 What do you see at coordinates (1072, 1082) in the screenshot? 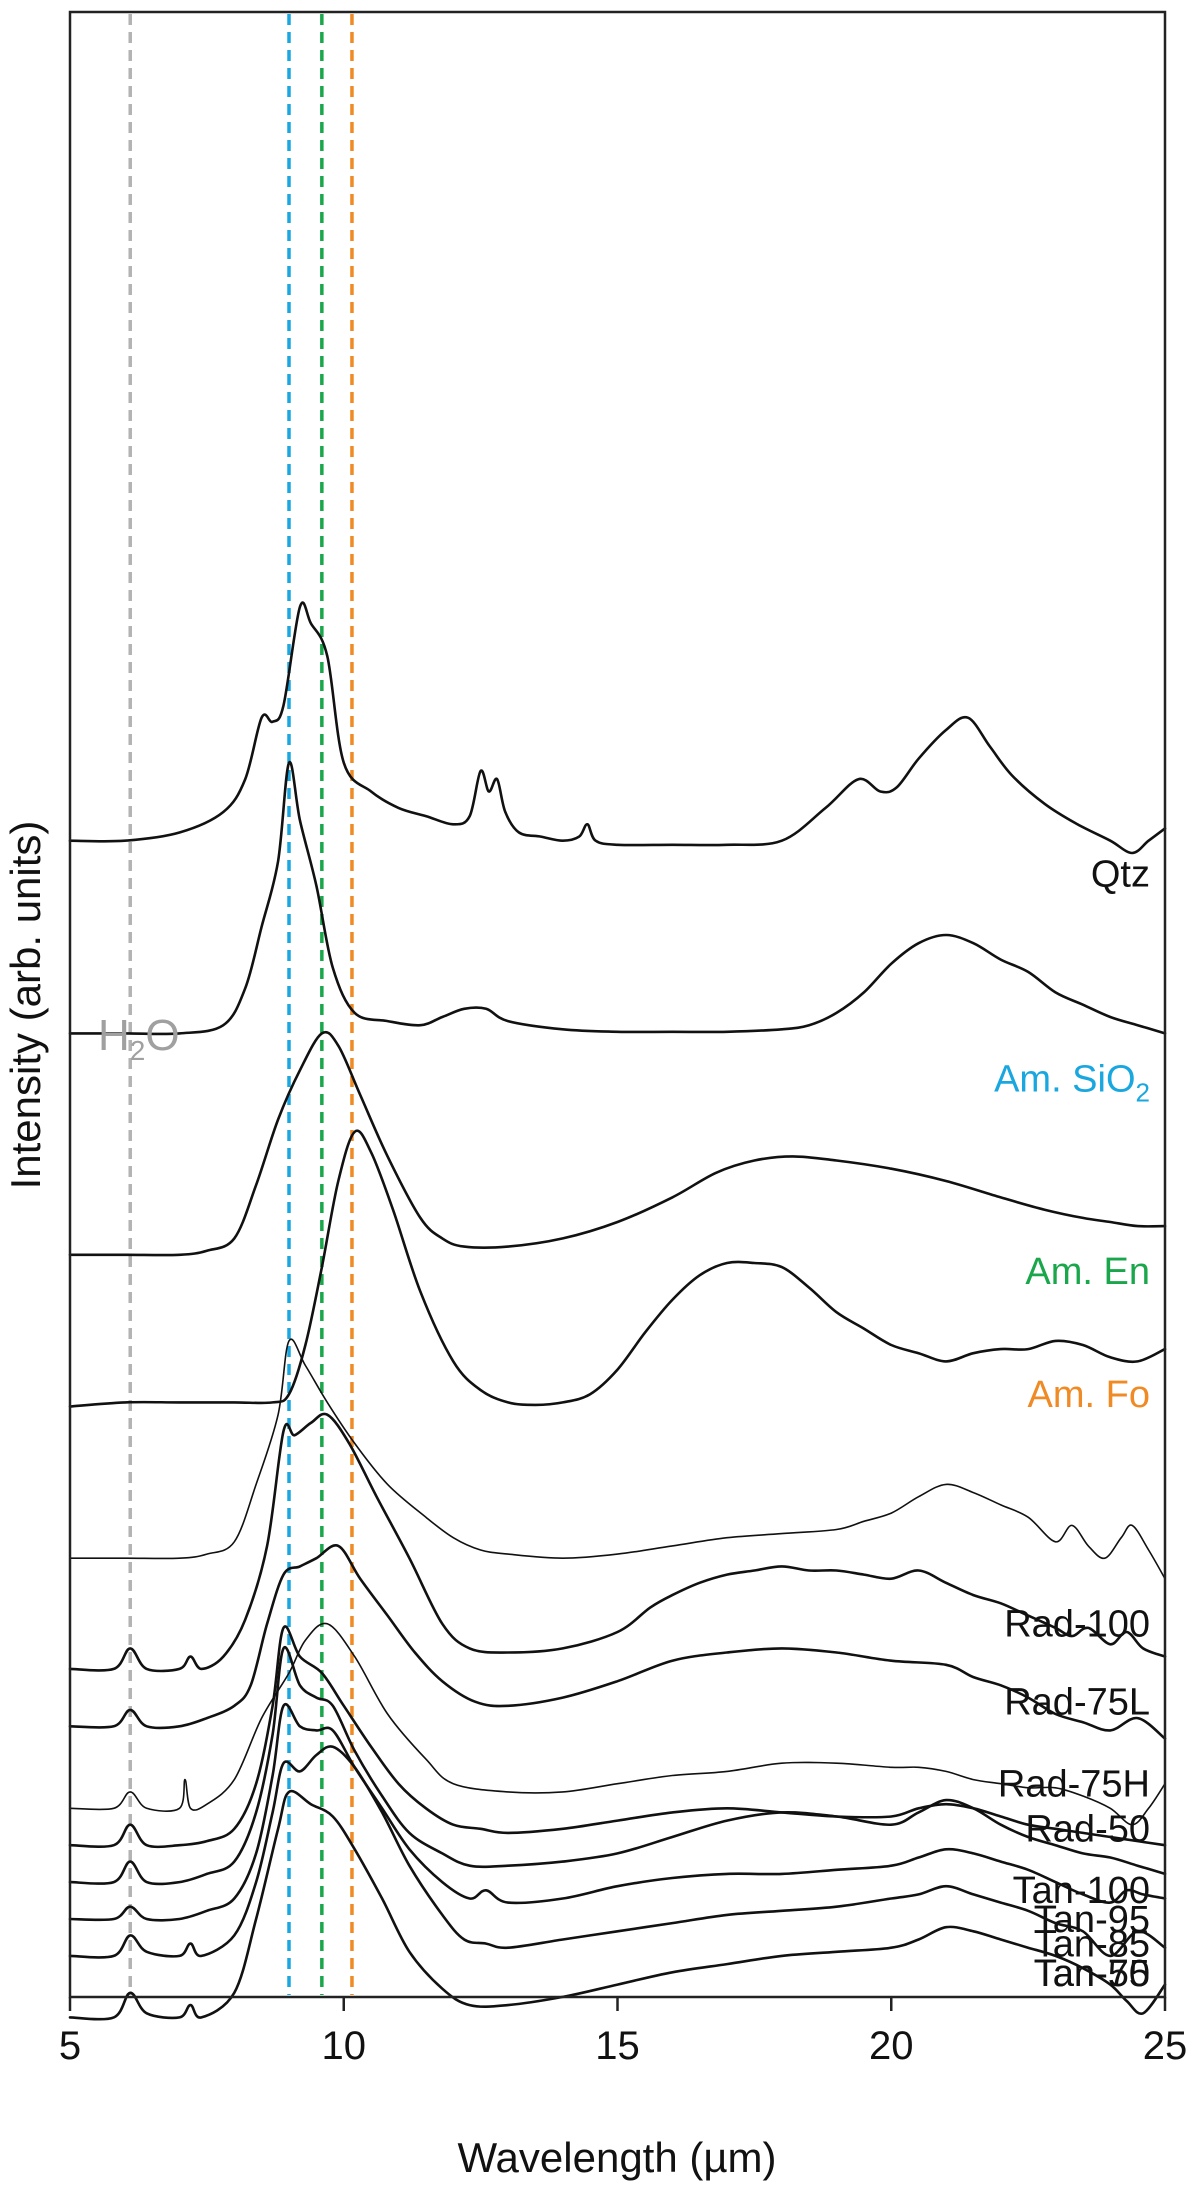
I see `series-label-am-sio2: Am. SiO2` at bounding box center [1072, 1082].